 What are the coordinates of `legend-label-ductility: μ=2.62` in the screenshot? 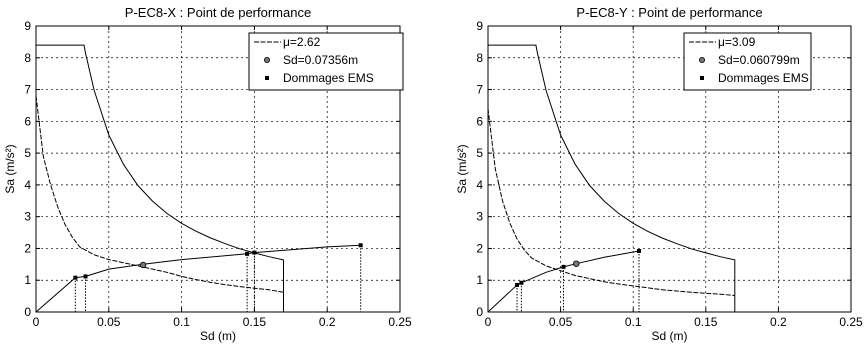 It's located at (302, 42).